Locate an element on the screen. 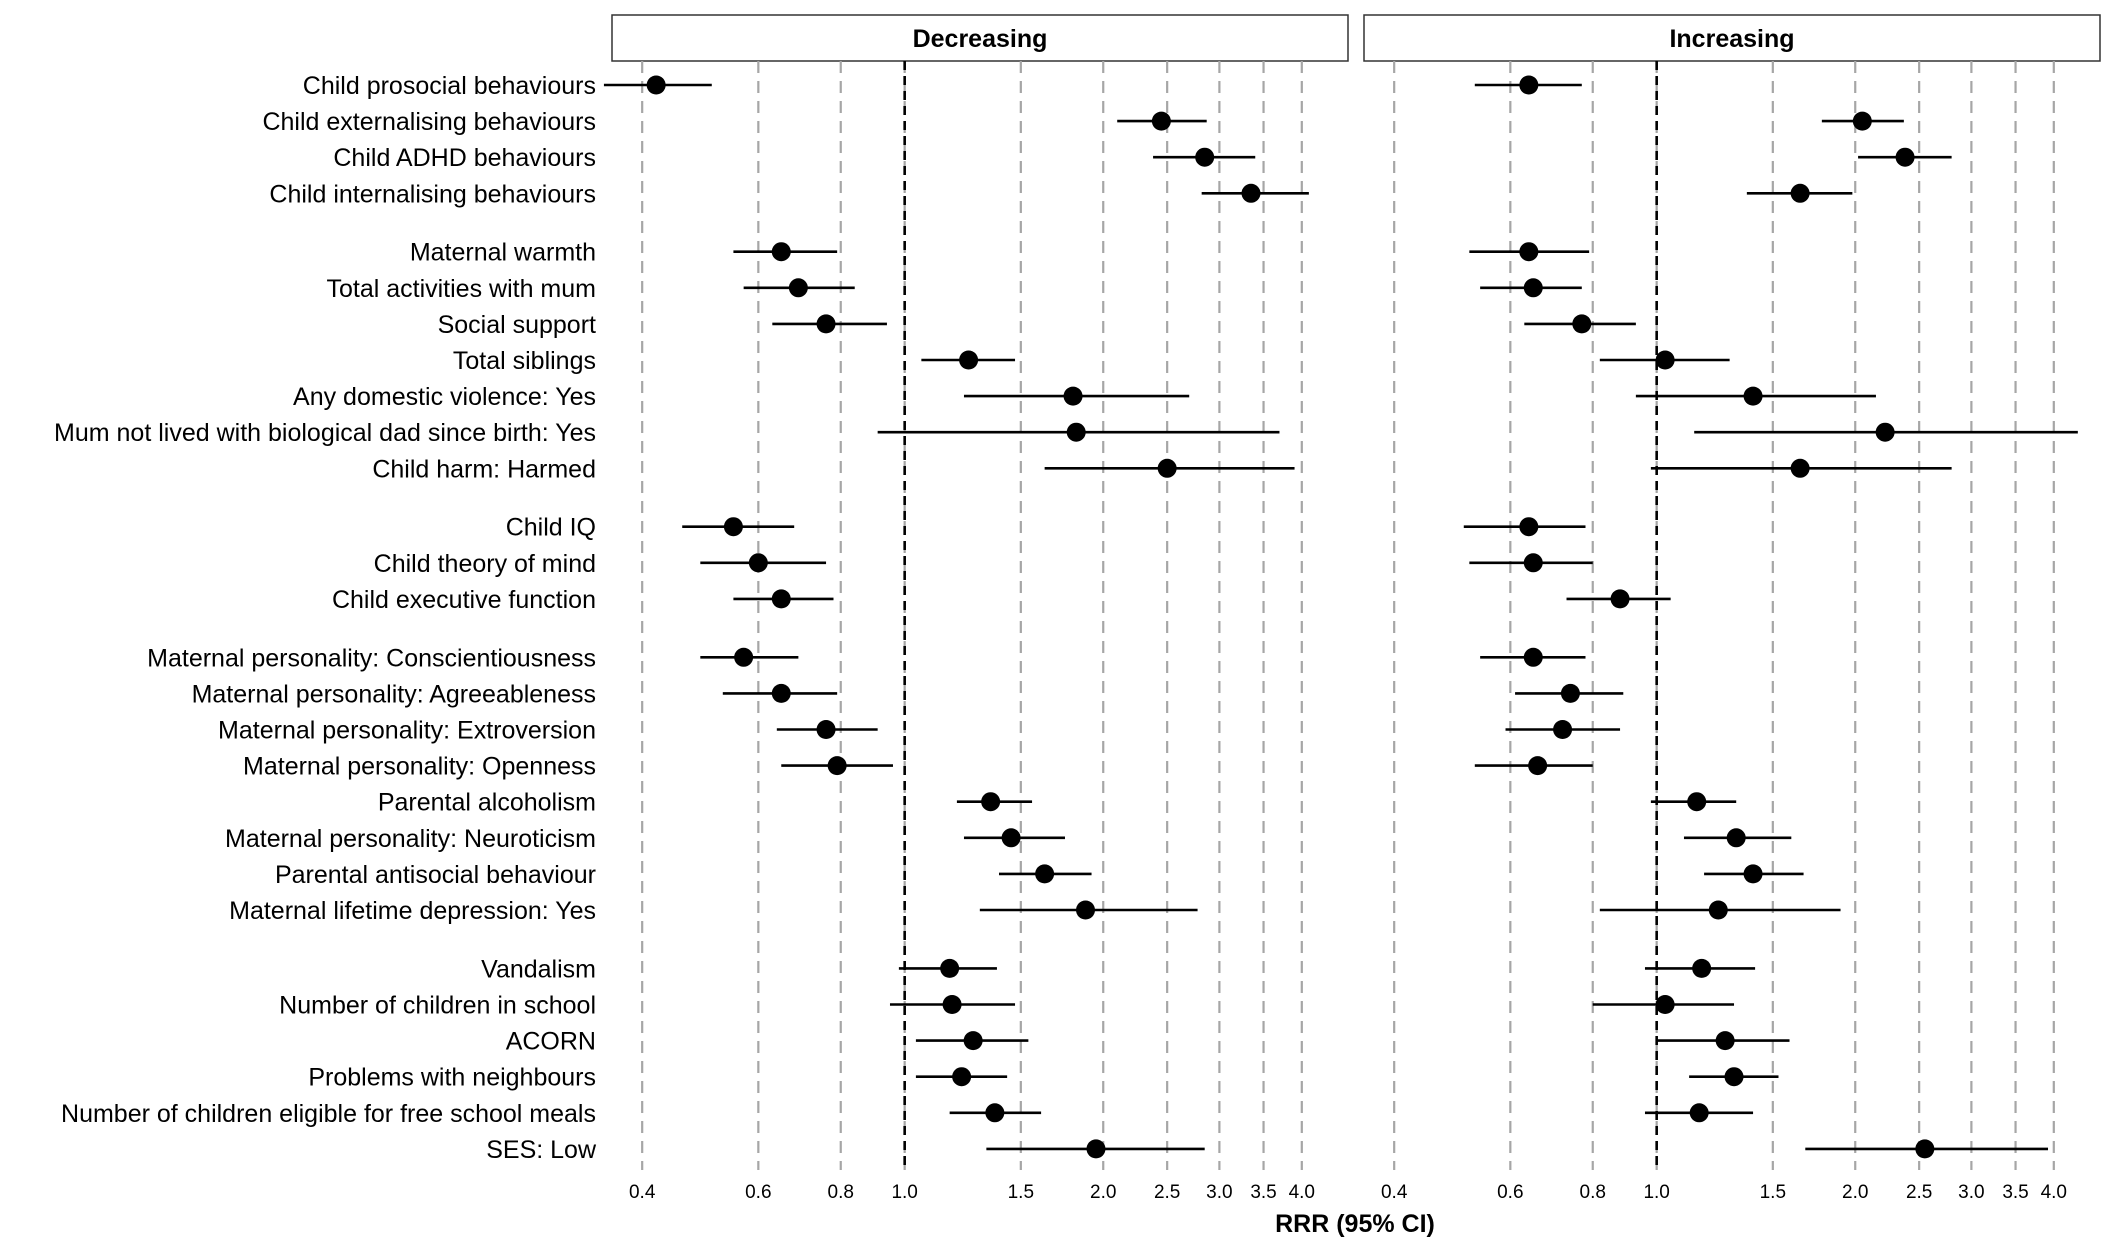 Image resolution: width=2112 pixels, height=1248 pixels. row-label: Parental antisocial behaviour is located at coordinates (435, 875).